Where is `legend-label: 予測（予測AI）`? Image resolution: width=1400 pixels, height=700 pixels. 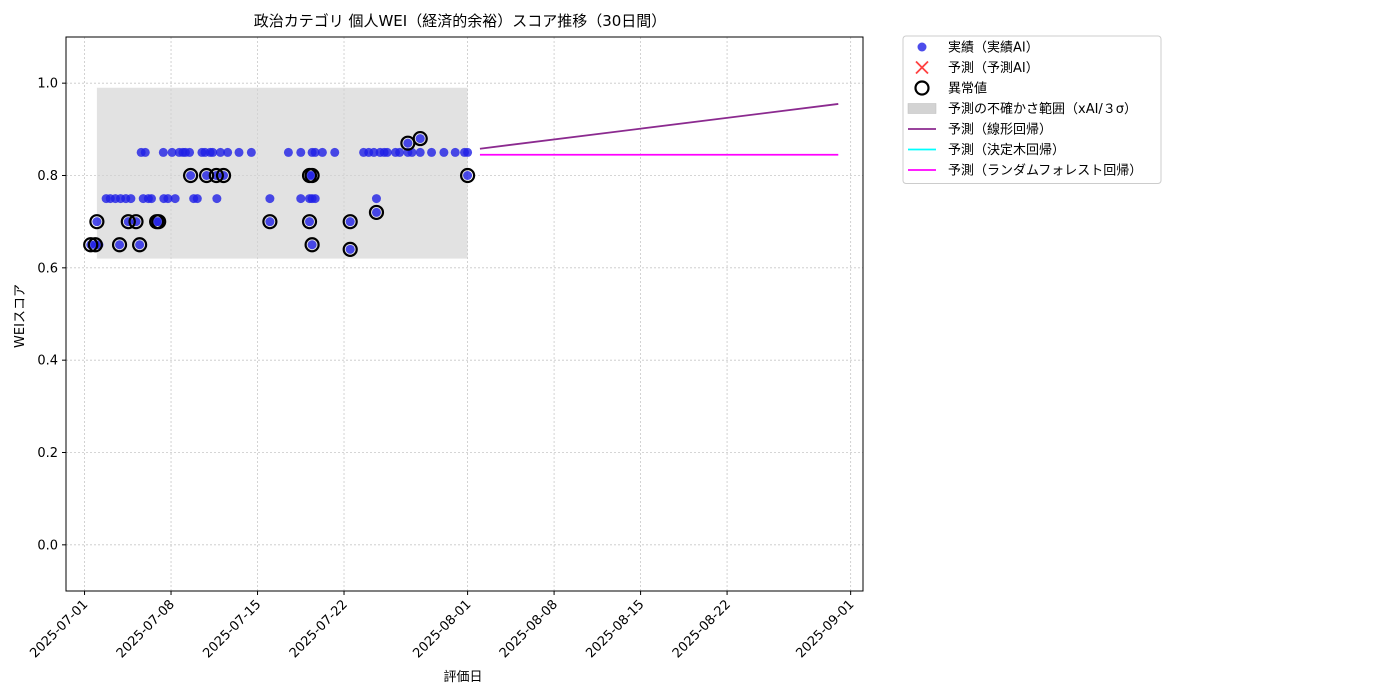
legend-label: 予測（予測AI） is located at coordinates (993, 68).